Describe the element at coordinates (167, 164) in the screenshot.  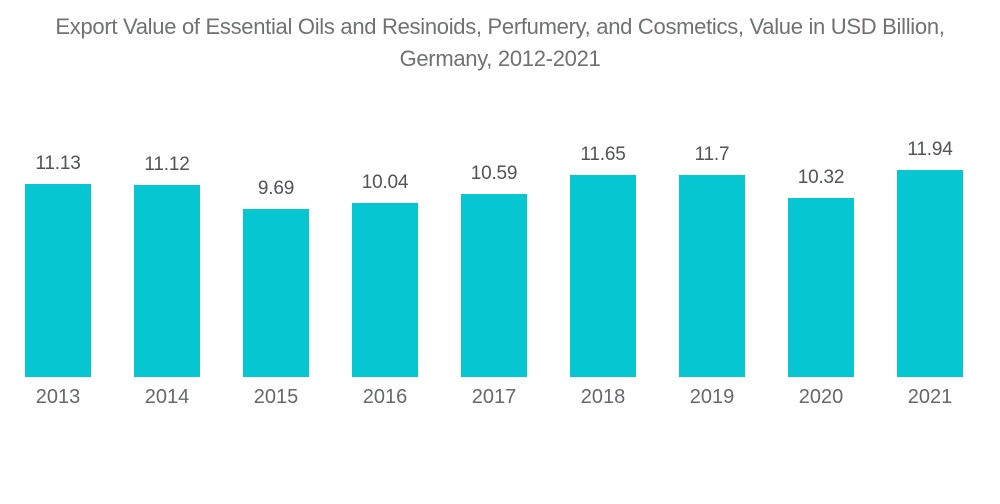
I see `value-label-2014: 11.12` at that location.